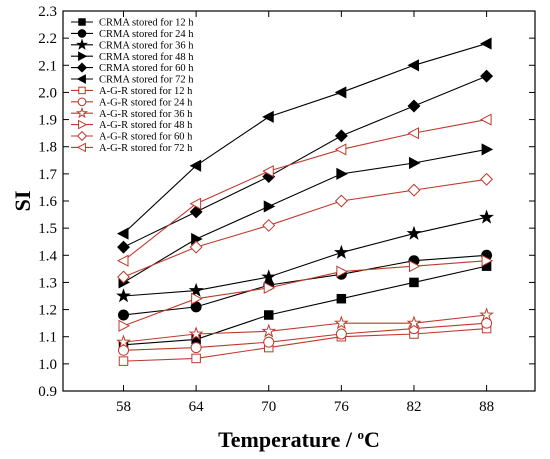  What do you see at coordinates (299, 439) in the screenshot?
I see `x-axis-title: Temperature / oC` at bounding box center [299, 439].